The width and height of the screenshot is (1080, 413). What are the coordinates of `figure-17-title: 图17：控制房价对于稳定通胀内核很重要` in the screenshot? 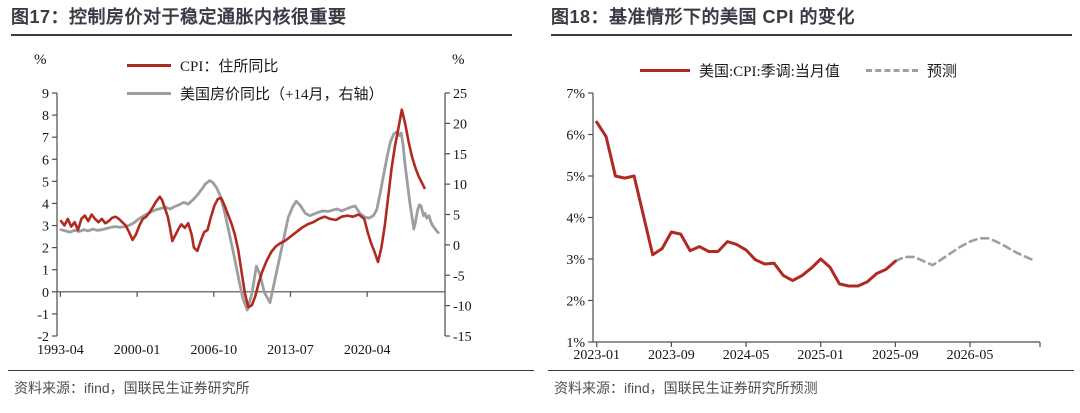 It's located at (261, 19).